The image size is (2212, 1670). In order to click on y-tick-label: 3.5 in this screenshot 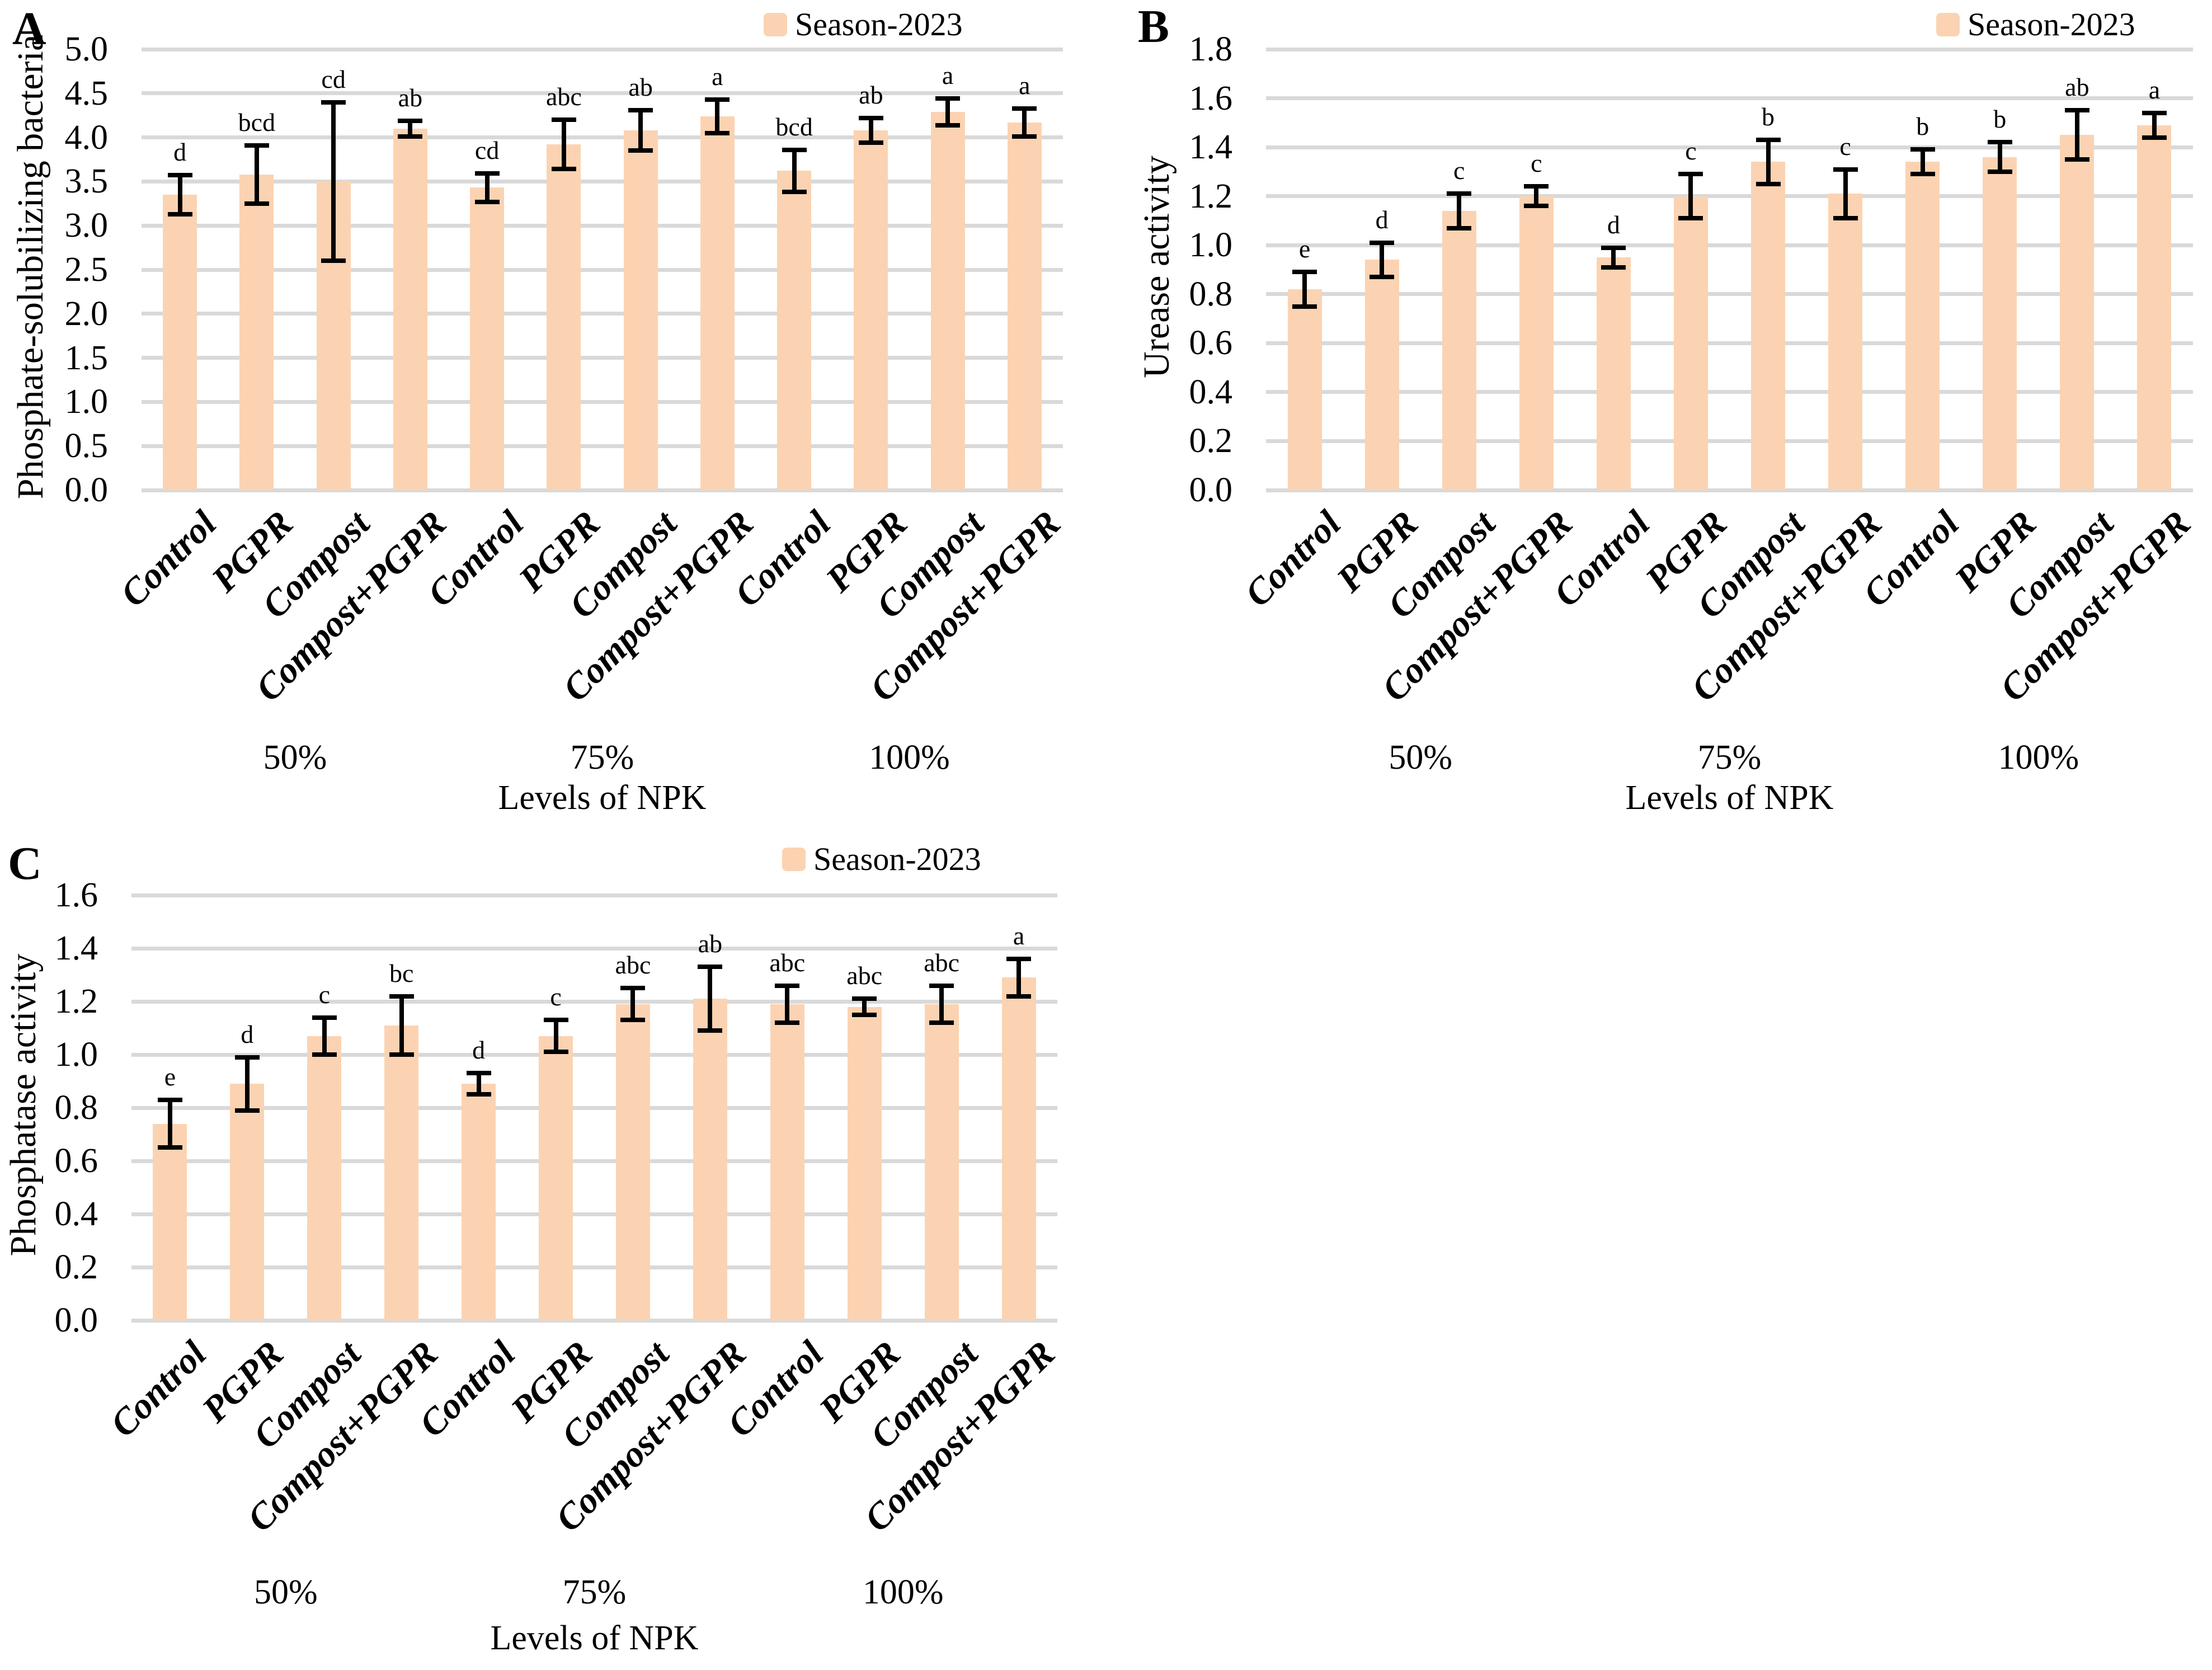, I will do `click(86, 181)`.